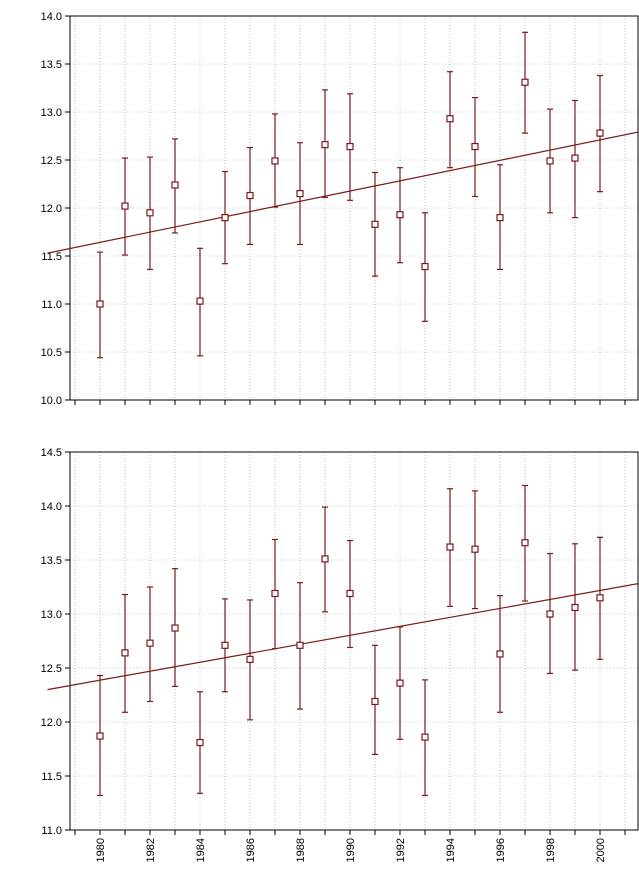 The image size is (639, 878). I want to click on x-tick-label: 1998, so click(551, 850).